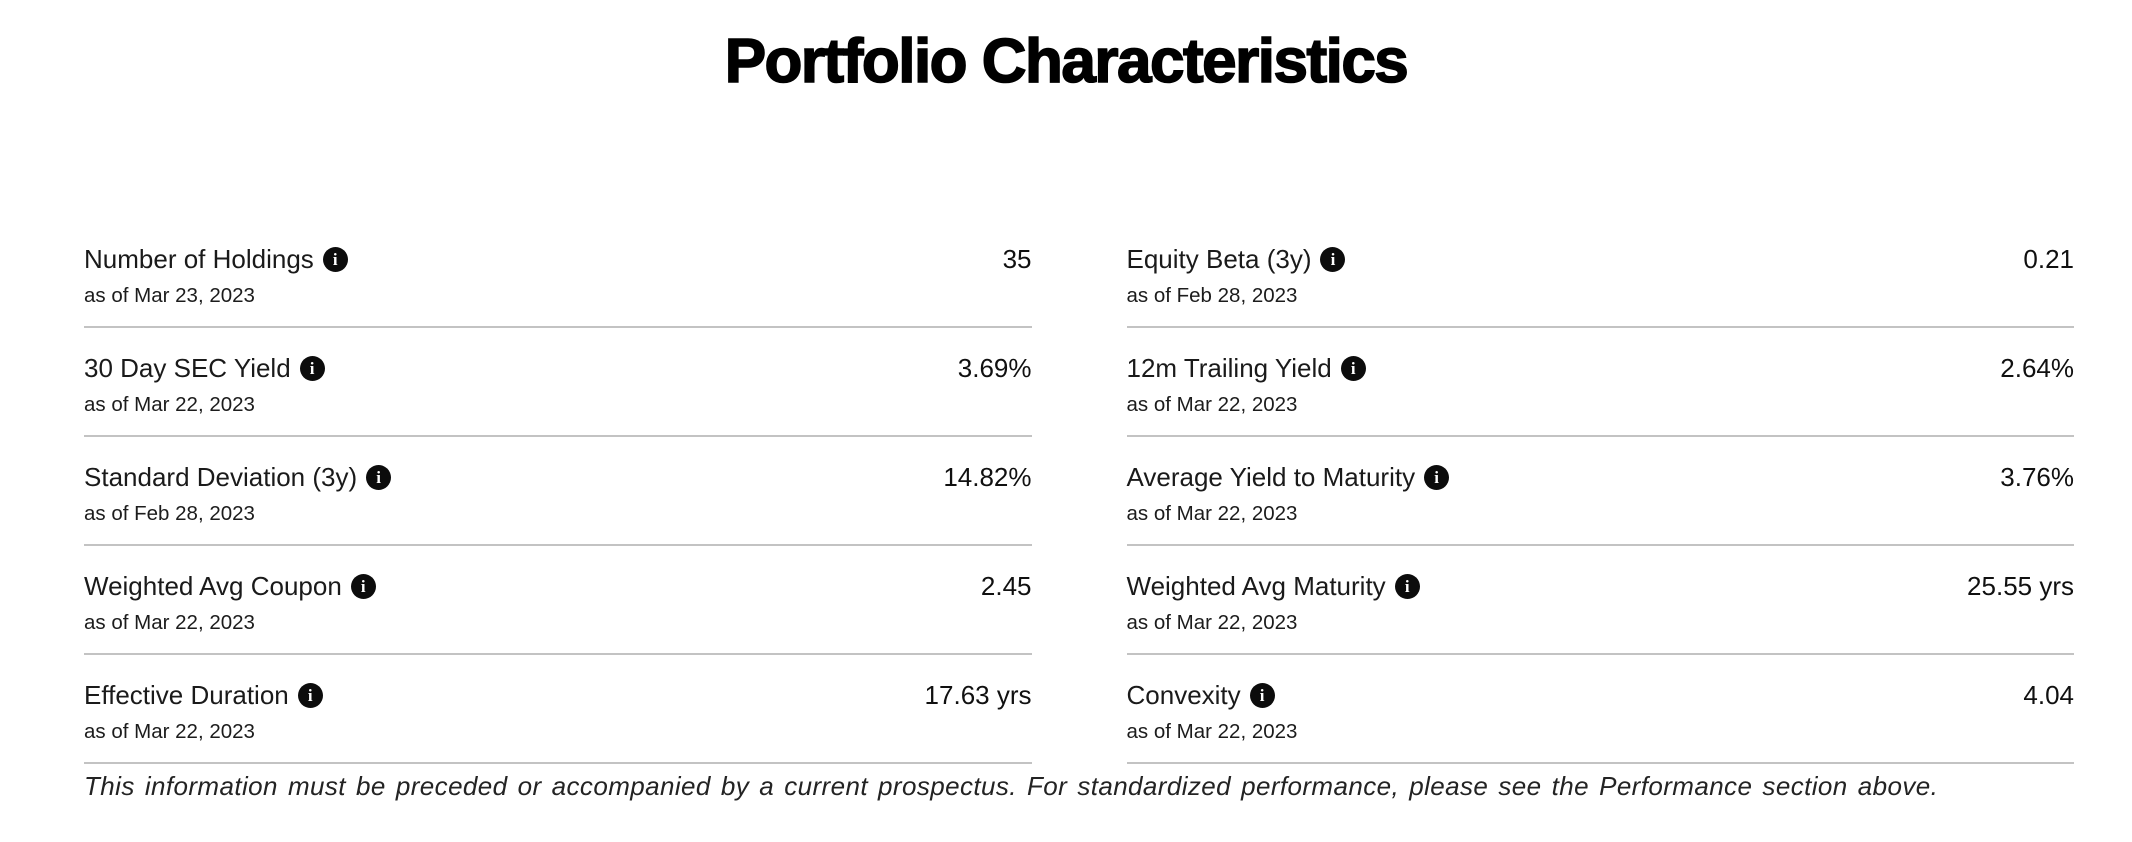 This screenshot has width=2132, height=842. I want to click on metric-label: Effective Duration, so click(186, 695).